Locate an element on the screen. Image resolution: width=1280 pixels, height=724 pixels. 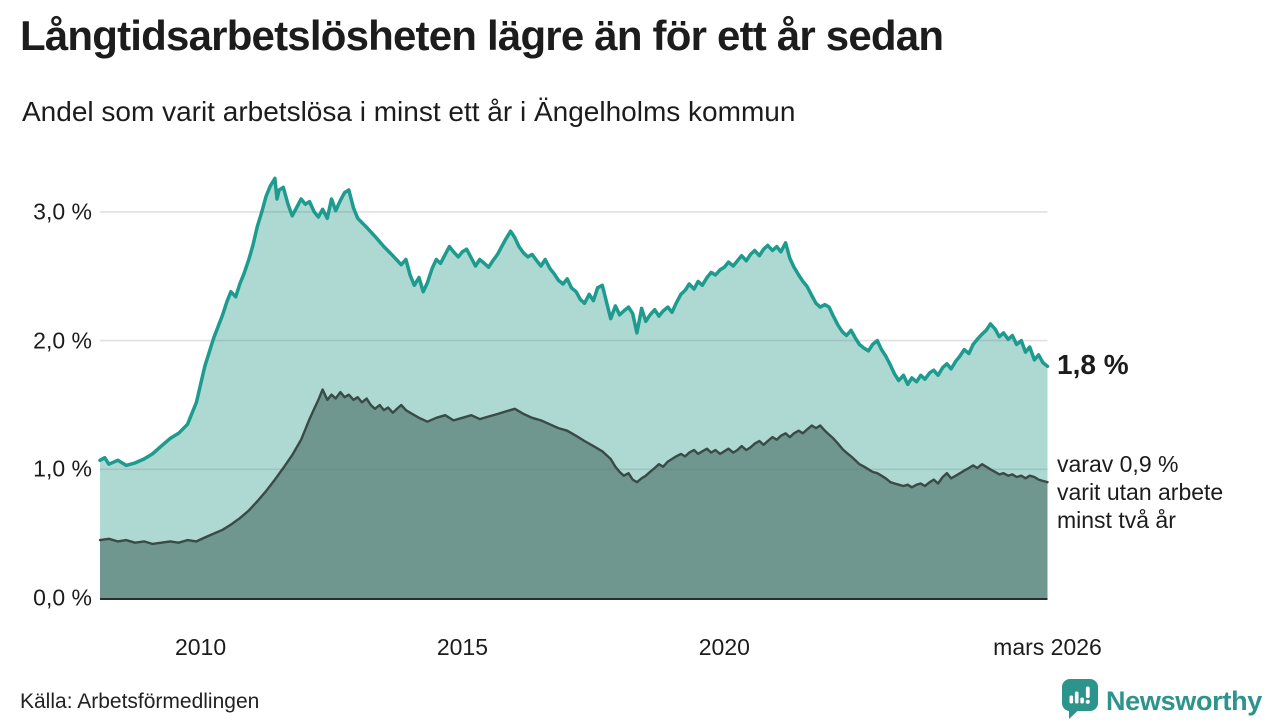
subset-label-line2: varit utan arbete is located at coordinates (1140, 492).